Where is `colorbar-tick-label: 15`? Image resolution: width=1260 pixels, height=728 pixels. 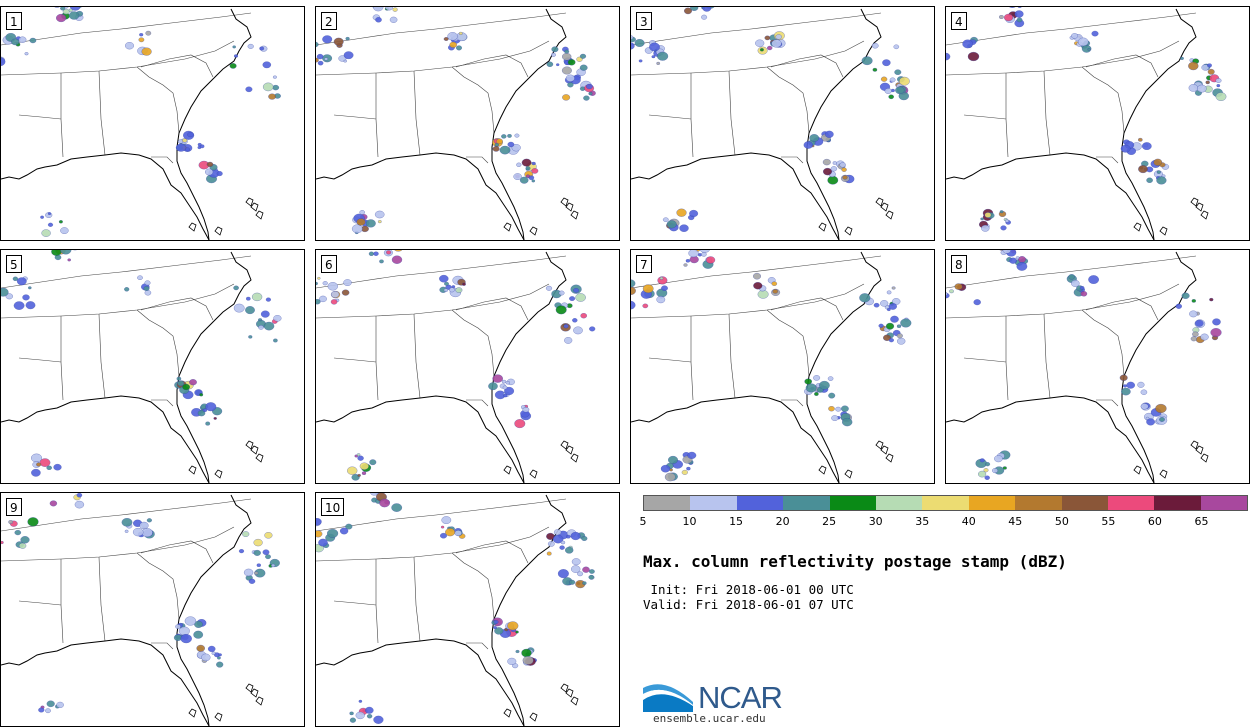 colorbar-tick-label: 15 is located at coordinates (736, 521).